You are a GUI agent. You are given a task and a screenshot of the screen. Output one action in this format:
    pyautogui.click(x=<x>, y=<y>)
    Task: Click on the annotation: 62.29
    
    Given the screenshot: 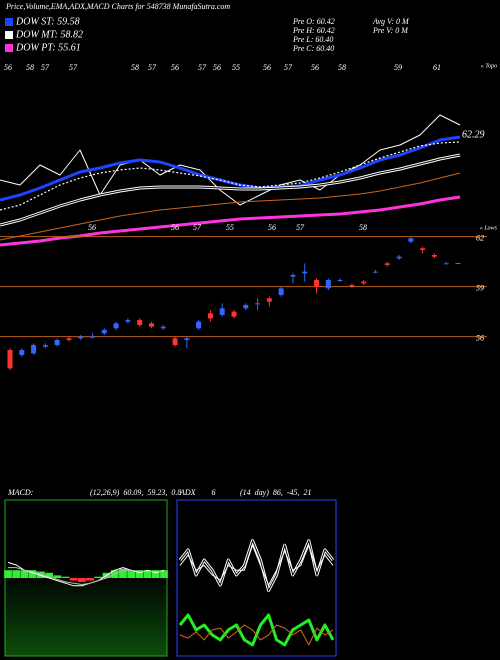 What is the action you would take?
    pyautogui.click(x=473, y=134)
    